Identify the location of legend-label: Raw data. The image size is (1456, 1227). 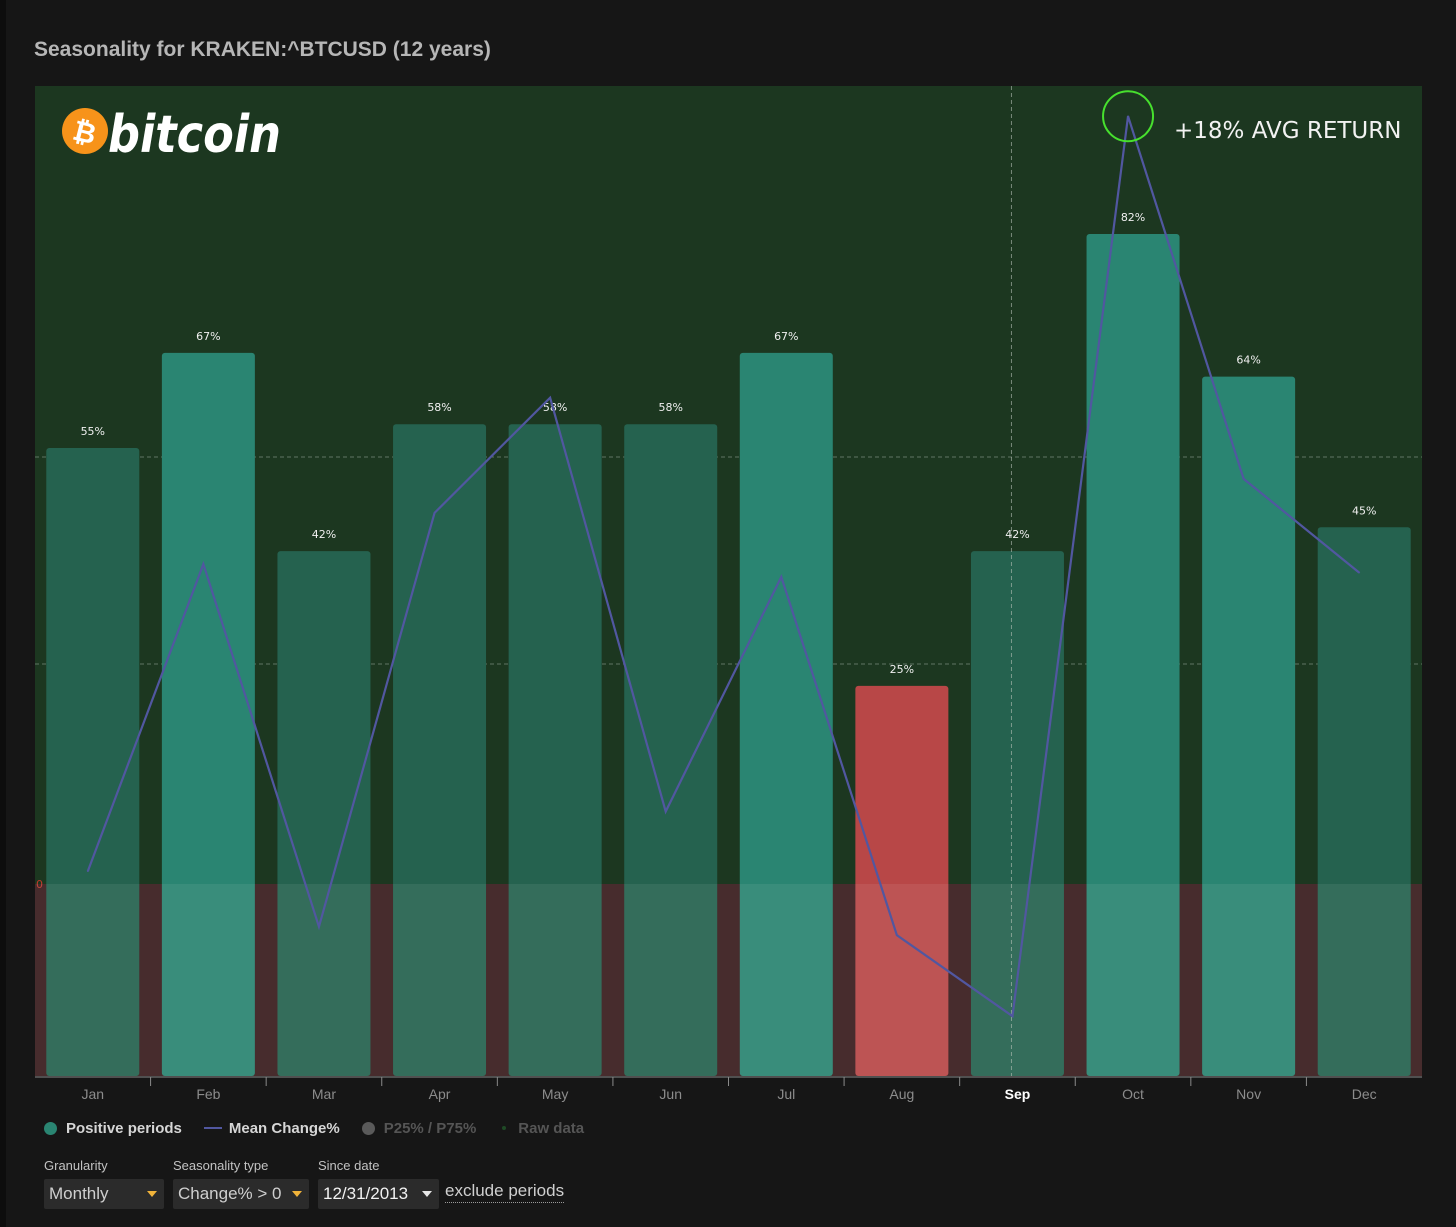
(551, 1128).